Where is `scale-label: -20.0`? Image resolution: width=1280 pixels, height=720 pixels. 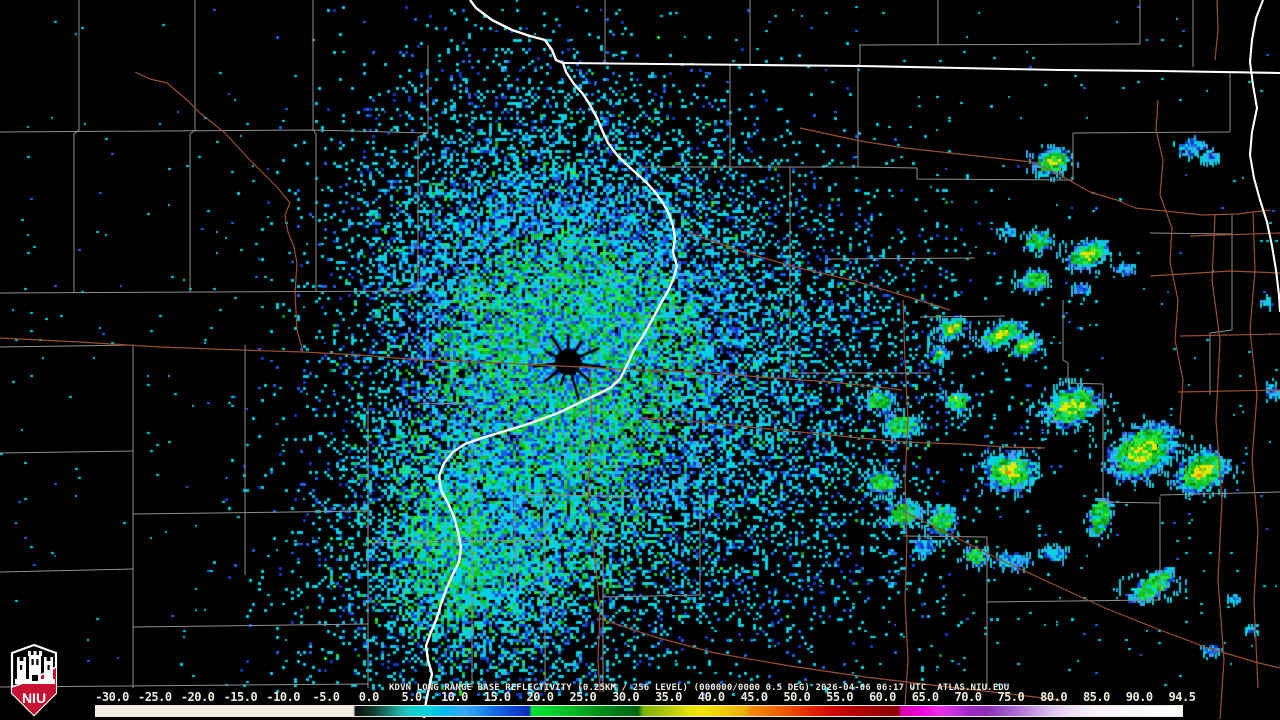
scale-label: -20.0 is located at coordinates (197, 697).